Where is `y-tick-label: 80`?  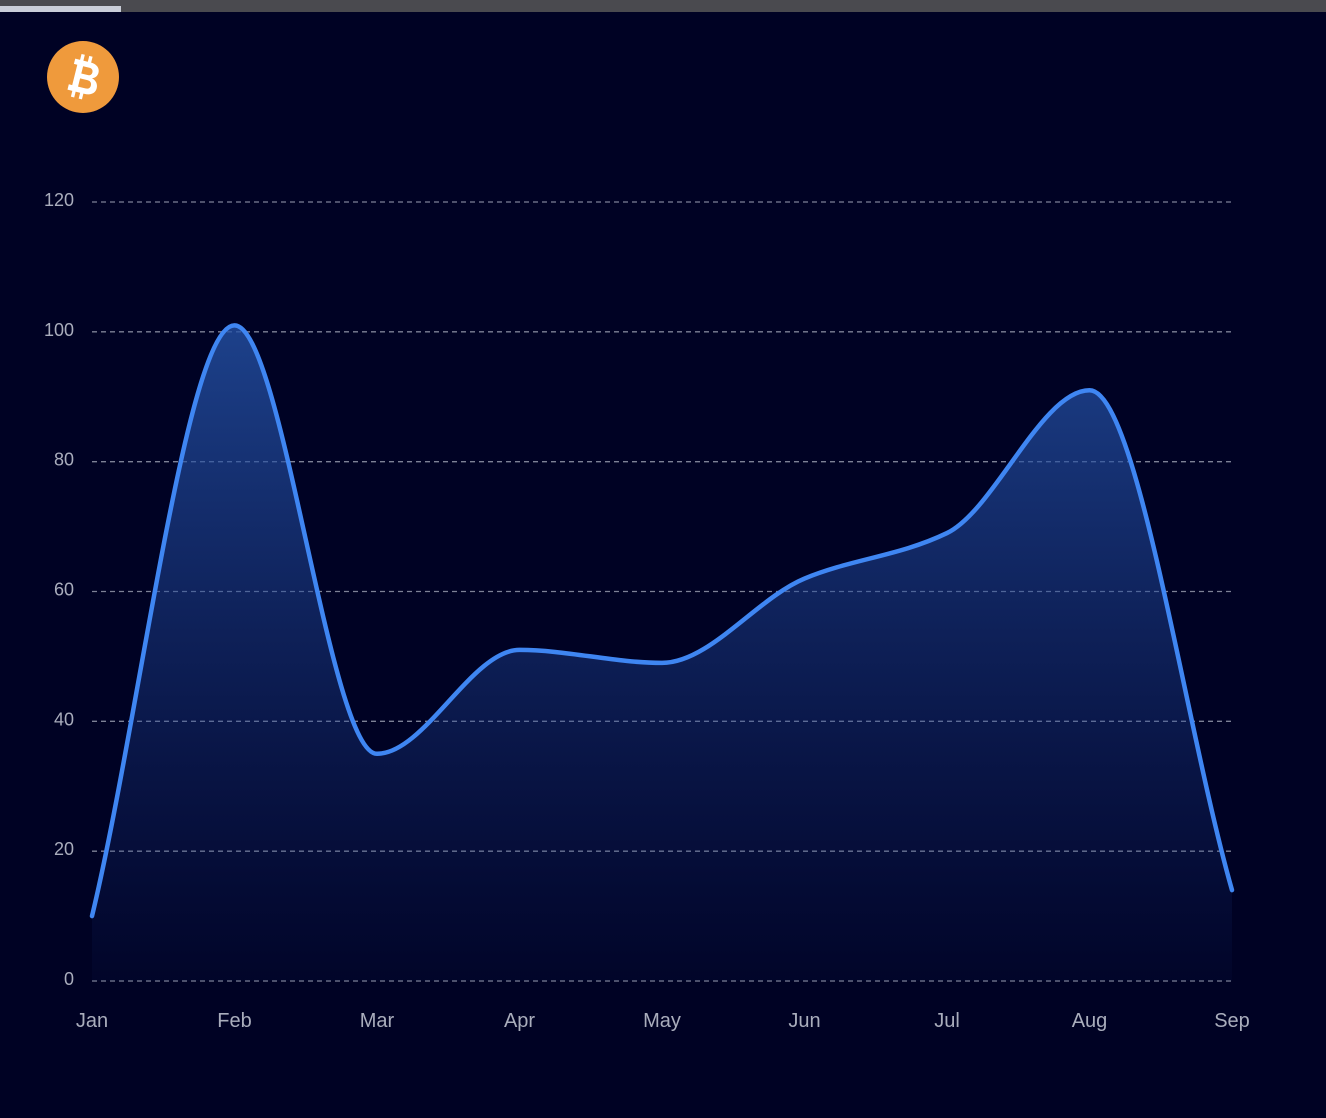
y-tick-label: 80 is located at coordinates (64, 460).